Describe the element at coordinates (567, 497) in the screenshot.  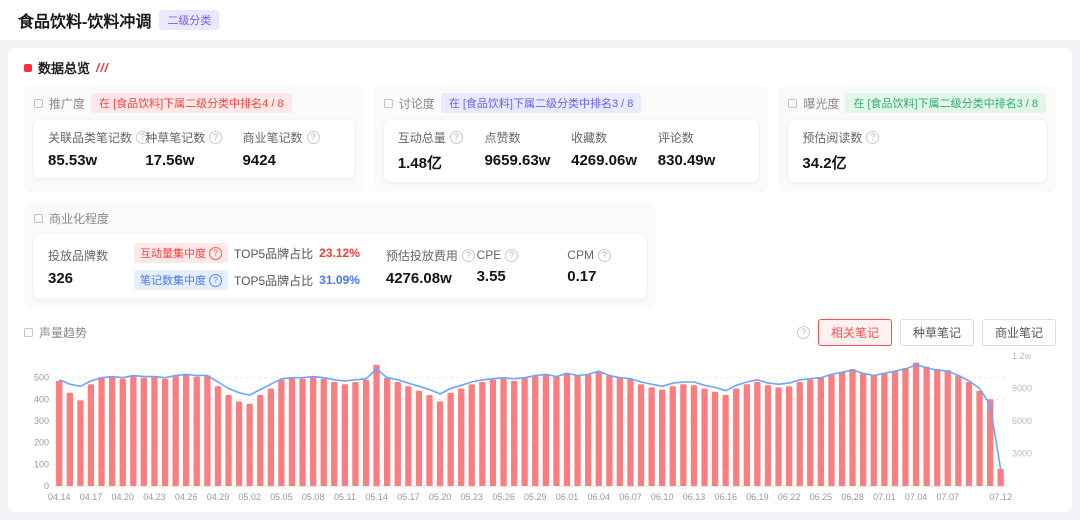
I see `svg-text: 06.01` at that location.